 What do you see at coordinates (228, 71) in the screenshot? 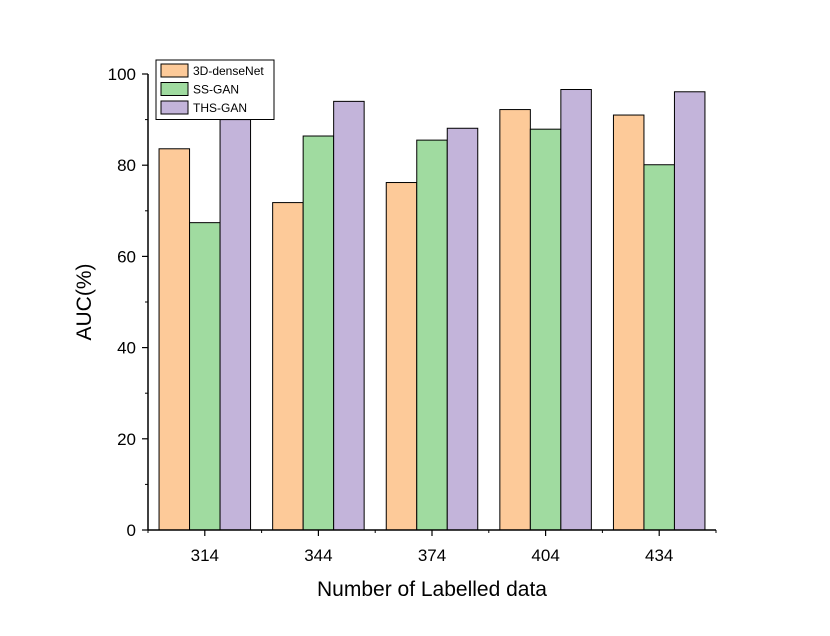
I see `legend-label: 3D-denseNet` at bounding box center [228, 71].